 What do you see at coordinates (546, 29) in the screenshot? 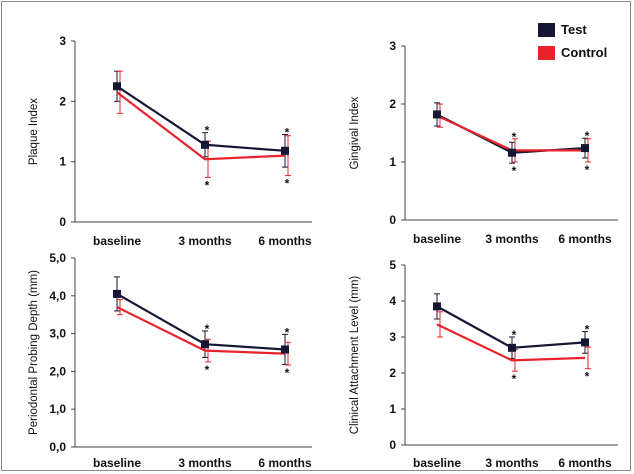
I see `legend-swatch-test` at bounding box center [546, 29].